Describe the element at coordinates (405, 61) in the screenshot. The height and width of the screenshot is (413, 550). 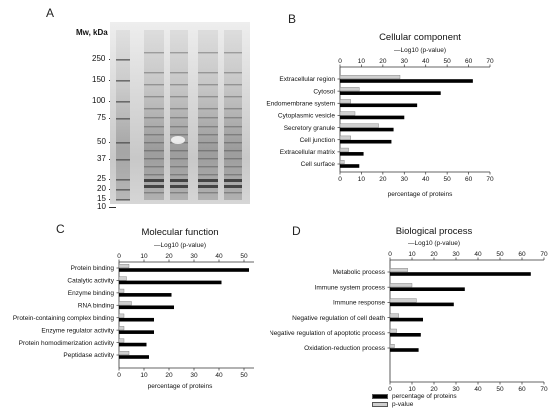
I see `top-tick-label: 30` at that location.